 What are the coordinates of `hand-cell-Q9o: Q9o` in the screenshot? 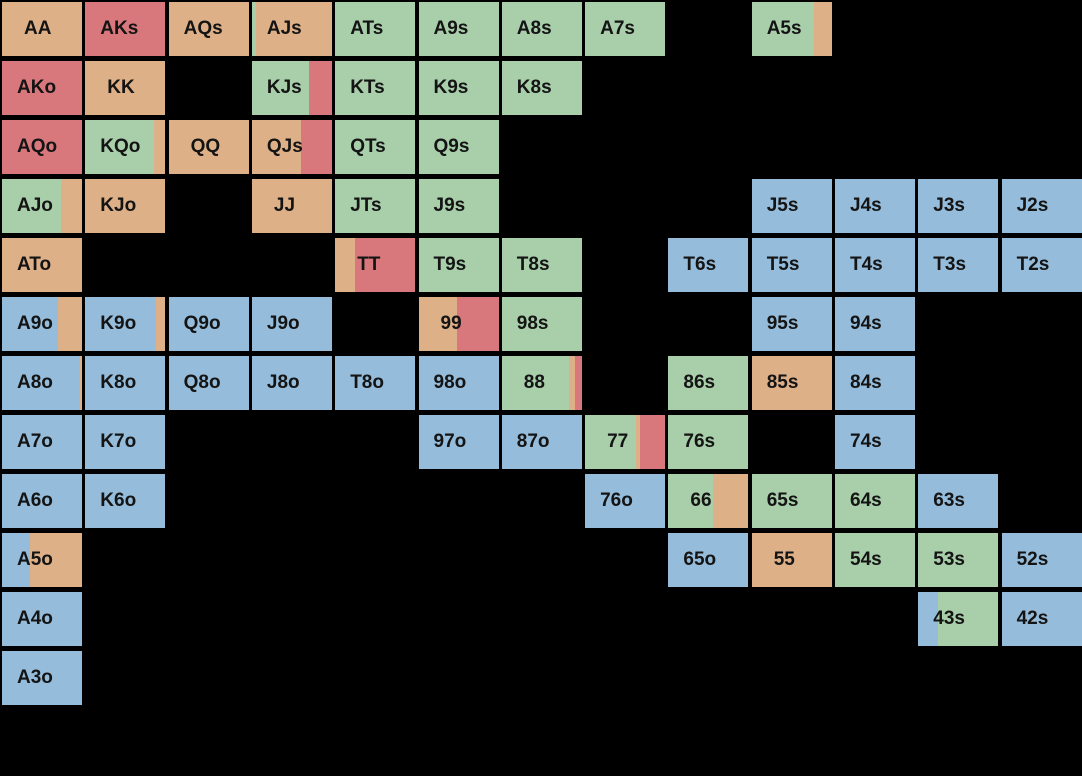 It's located at (208, 324).